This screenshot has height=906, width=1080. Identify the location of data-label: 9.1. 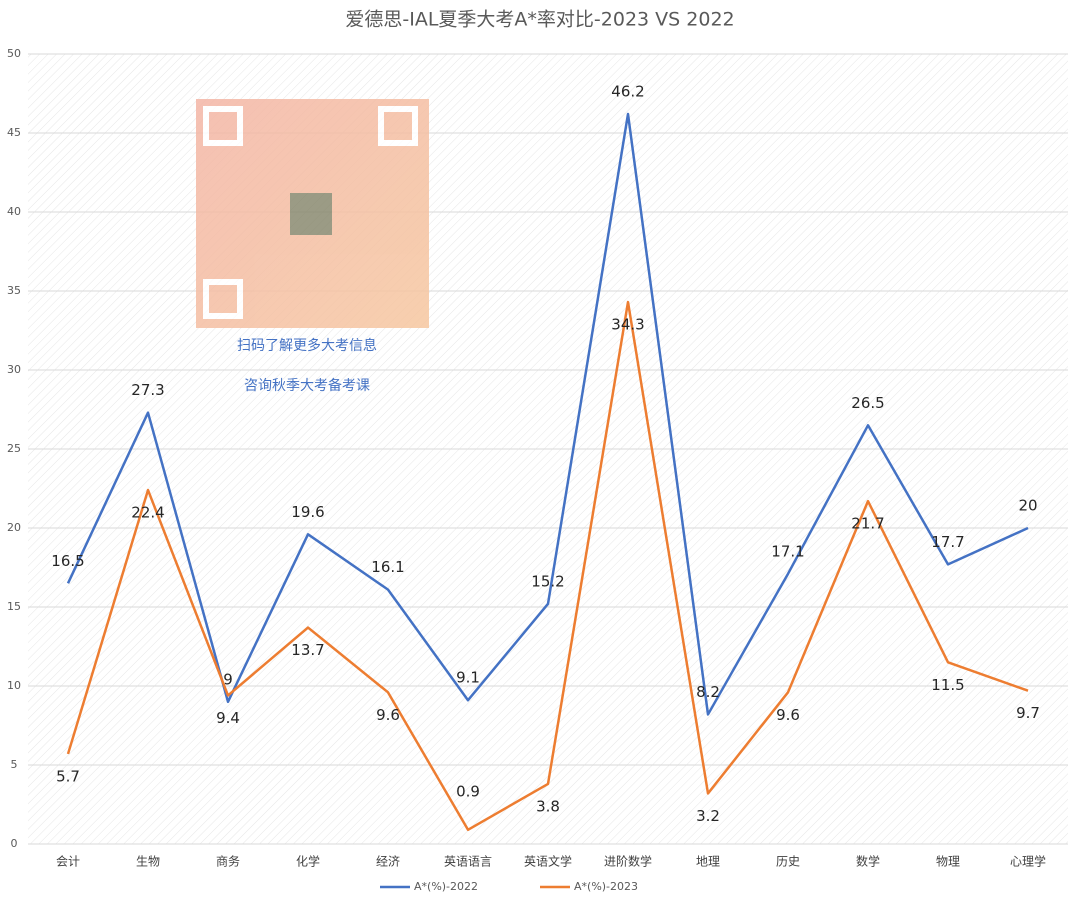
(468, 678).